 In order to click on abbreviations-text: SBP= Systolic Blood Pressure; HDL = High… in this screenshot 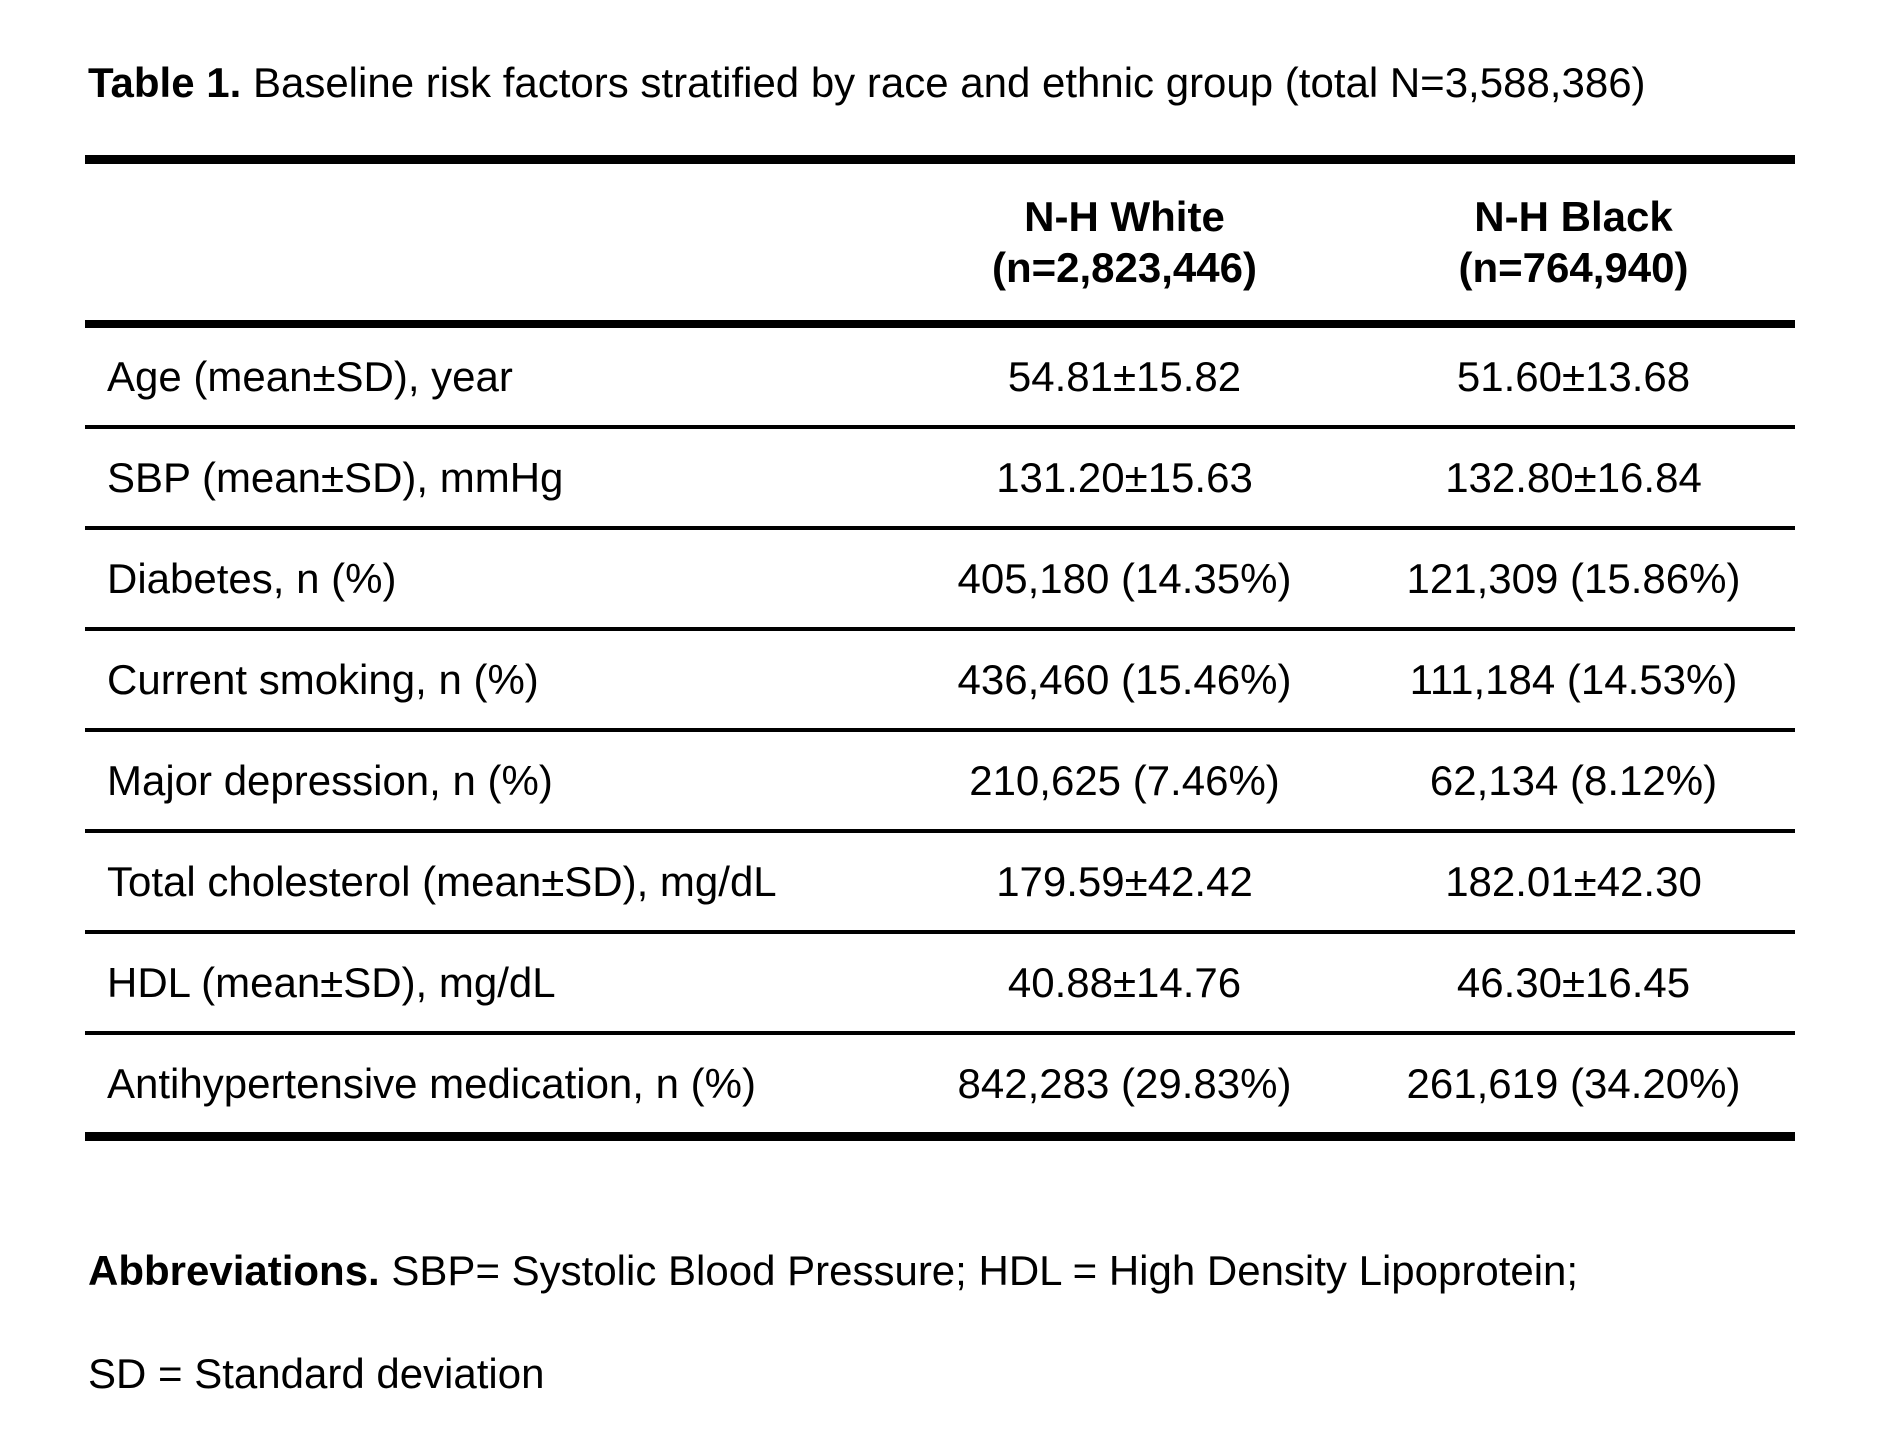, I will do `click(979, 1270)`.